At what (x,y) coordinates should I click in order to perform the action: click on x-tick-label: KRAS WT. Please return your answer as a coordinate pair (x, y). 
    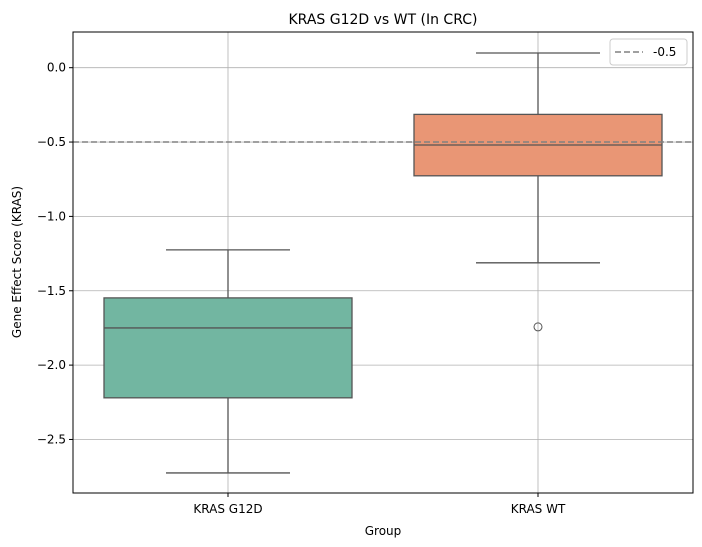
    Looking at the image, I should click on (538, 509).